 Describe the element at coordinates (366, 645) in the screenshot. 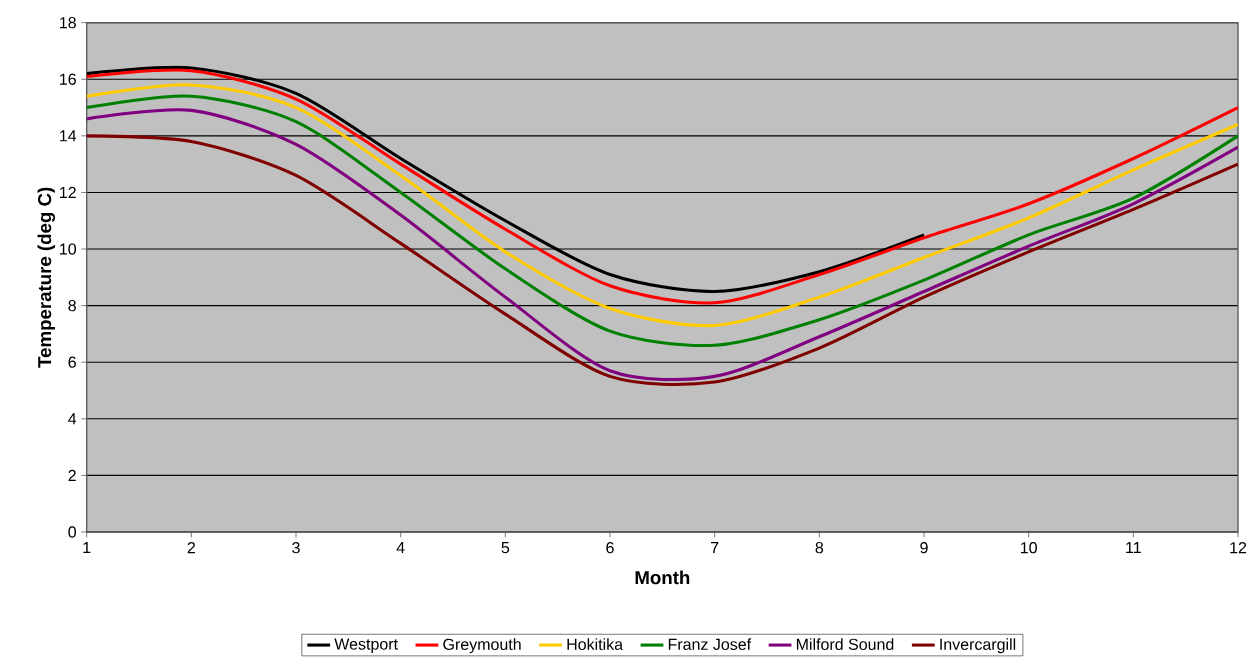

I see `legend-label: Westport` at that location.